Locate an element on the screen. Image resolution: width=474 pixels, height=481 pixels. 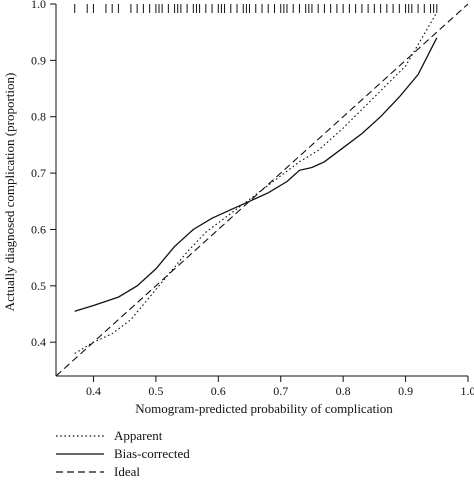
x-tick-label: 1.0 is located at coordinates (467, 391).